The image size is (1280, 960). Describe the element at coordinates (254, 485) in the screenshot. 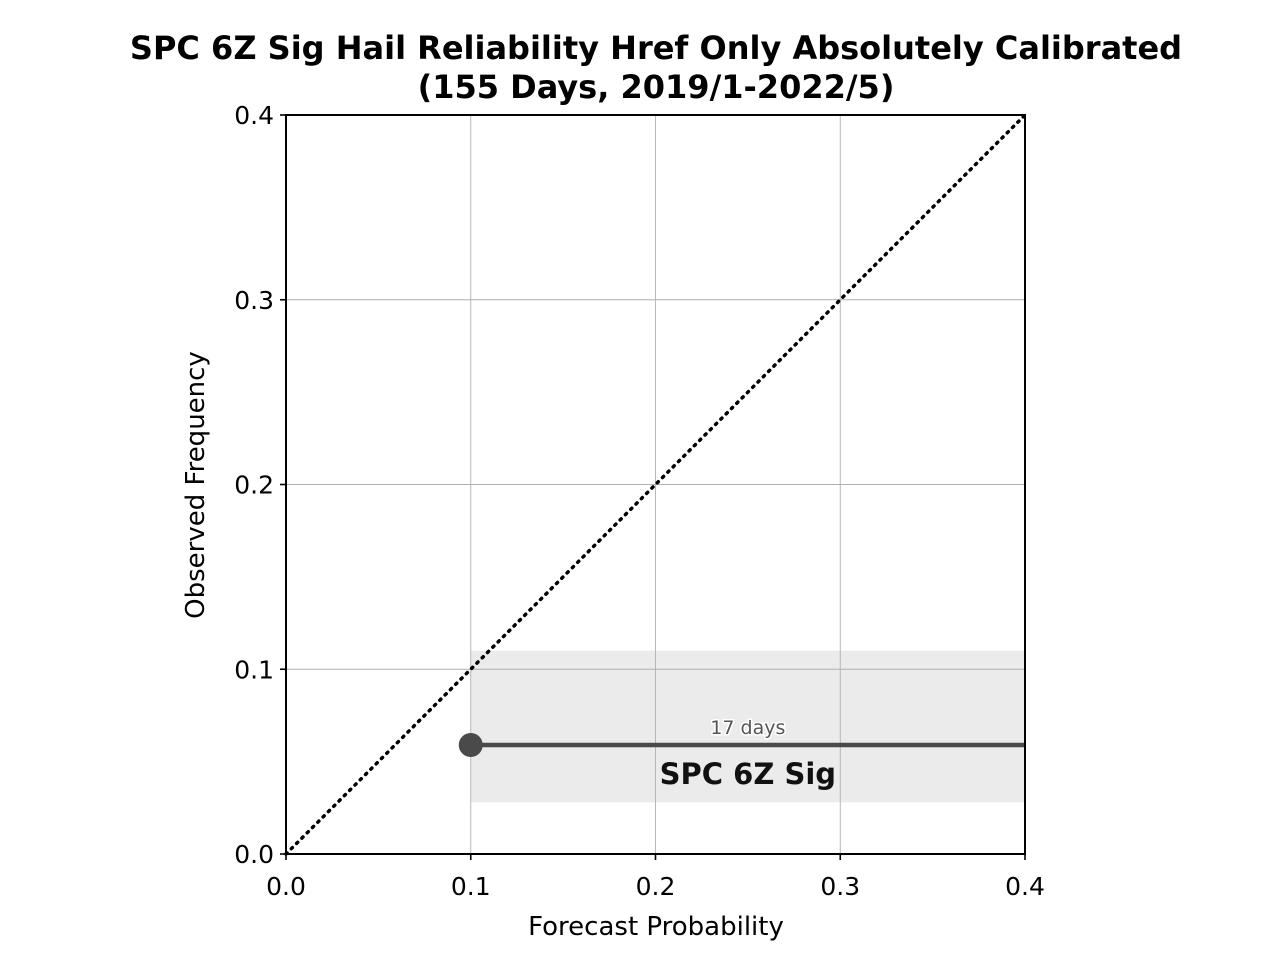

I see `y-tick-label: 0.2` at that location.